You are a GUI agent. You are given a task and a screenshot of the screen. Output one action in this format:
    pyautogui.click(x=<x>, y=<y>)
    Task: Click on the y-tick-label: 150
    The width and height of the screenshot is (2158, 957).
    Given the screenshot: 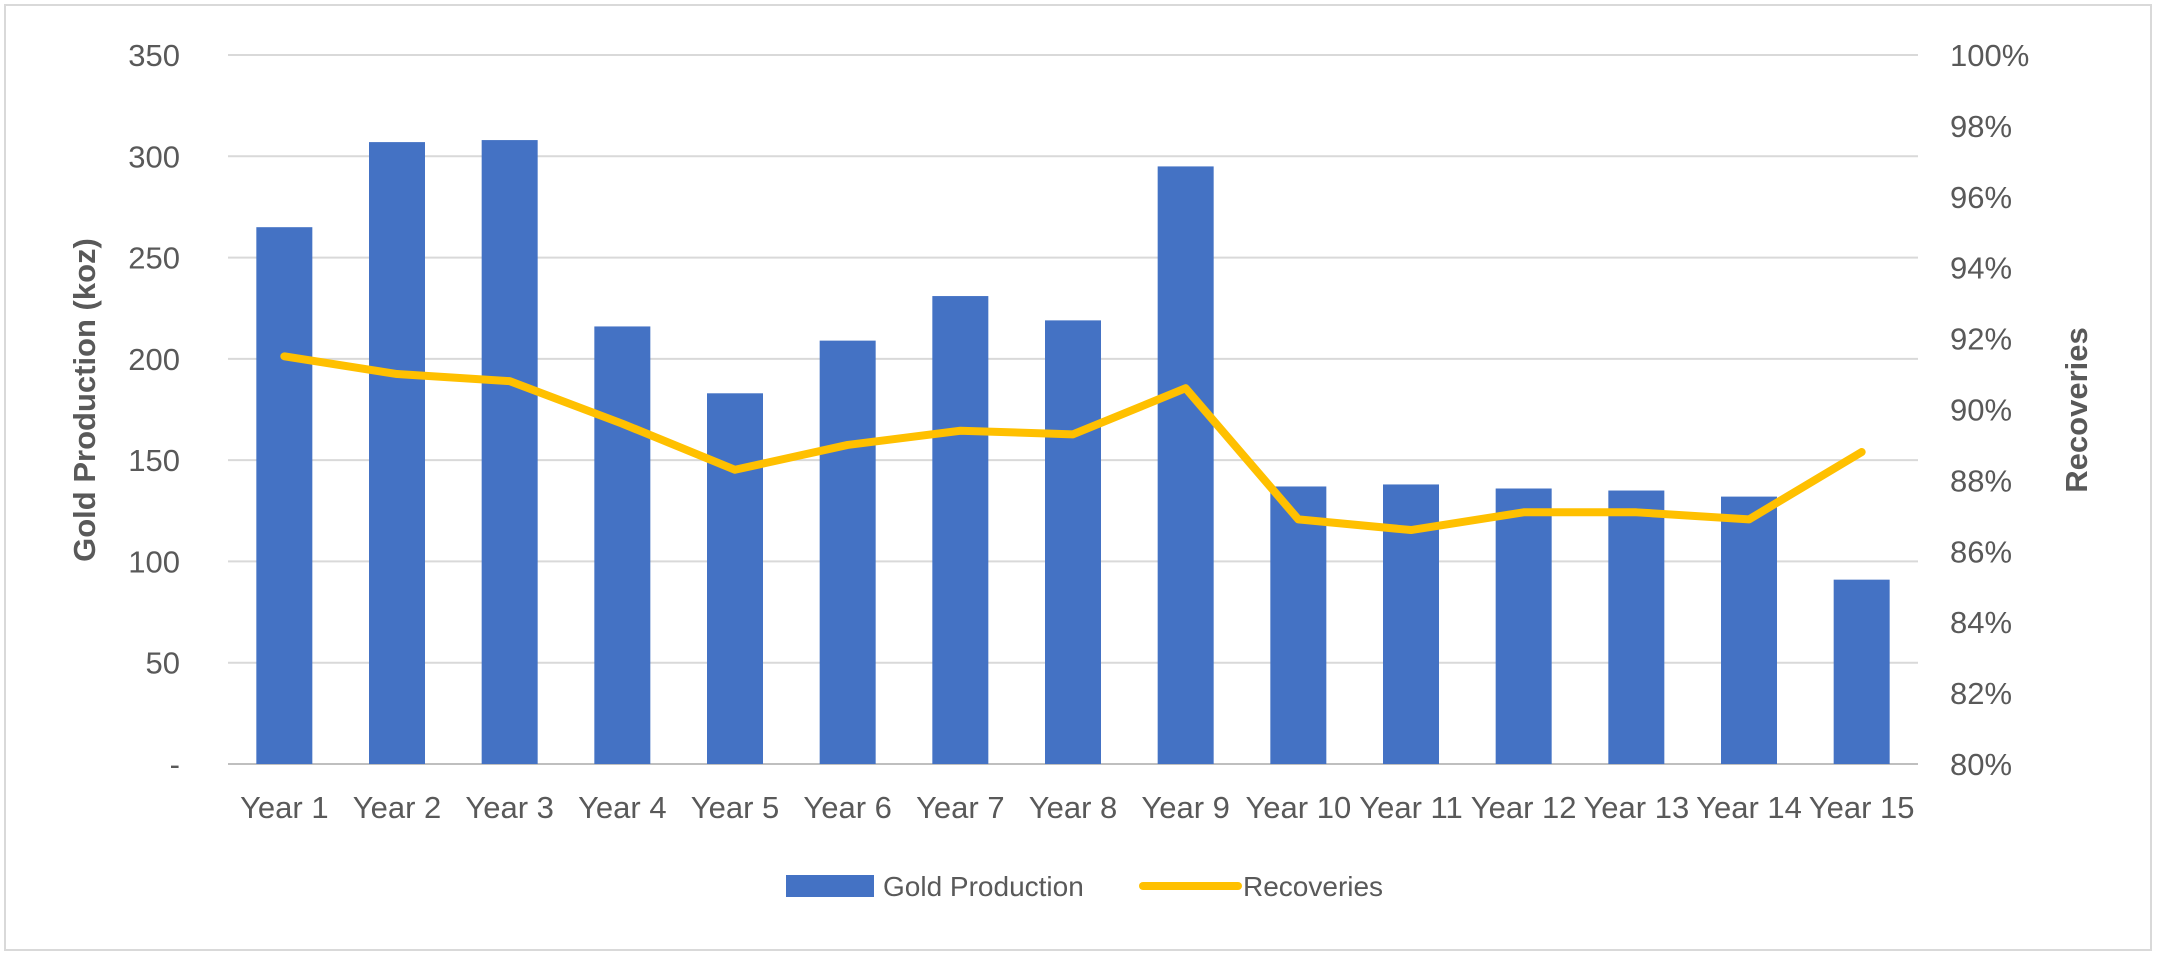 What is the action you would take?
    pyautogui.click(x=154, y=460)
    